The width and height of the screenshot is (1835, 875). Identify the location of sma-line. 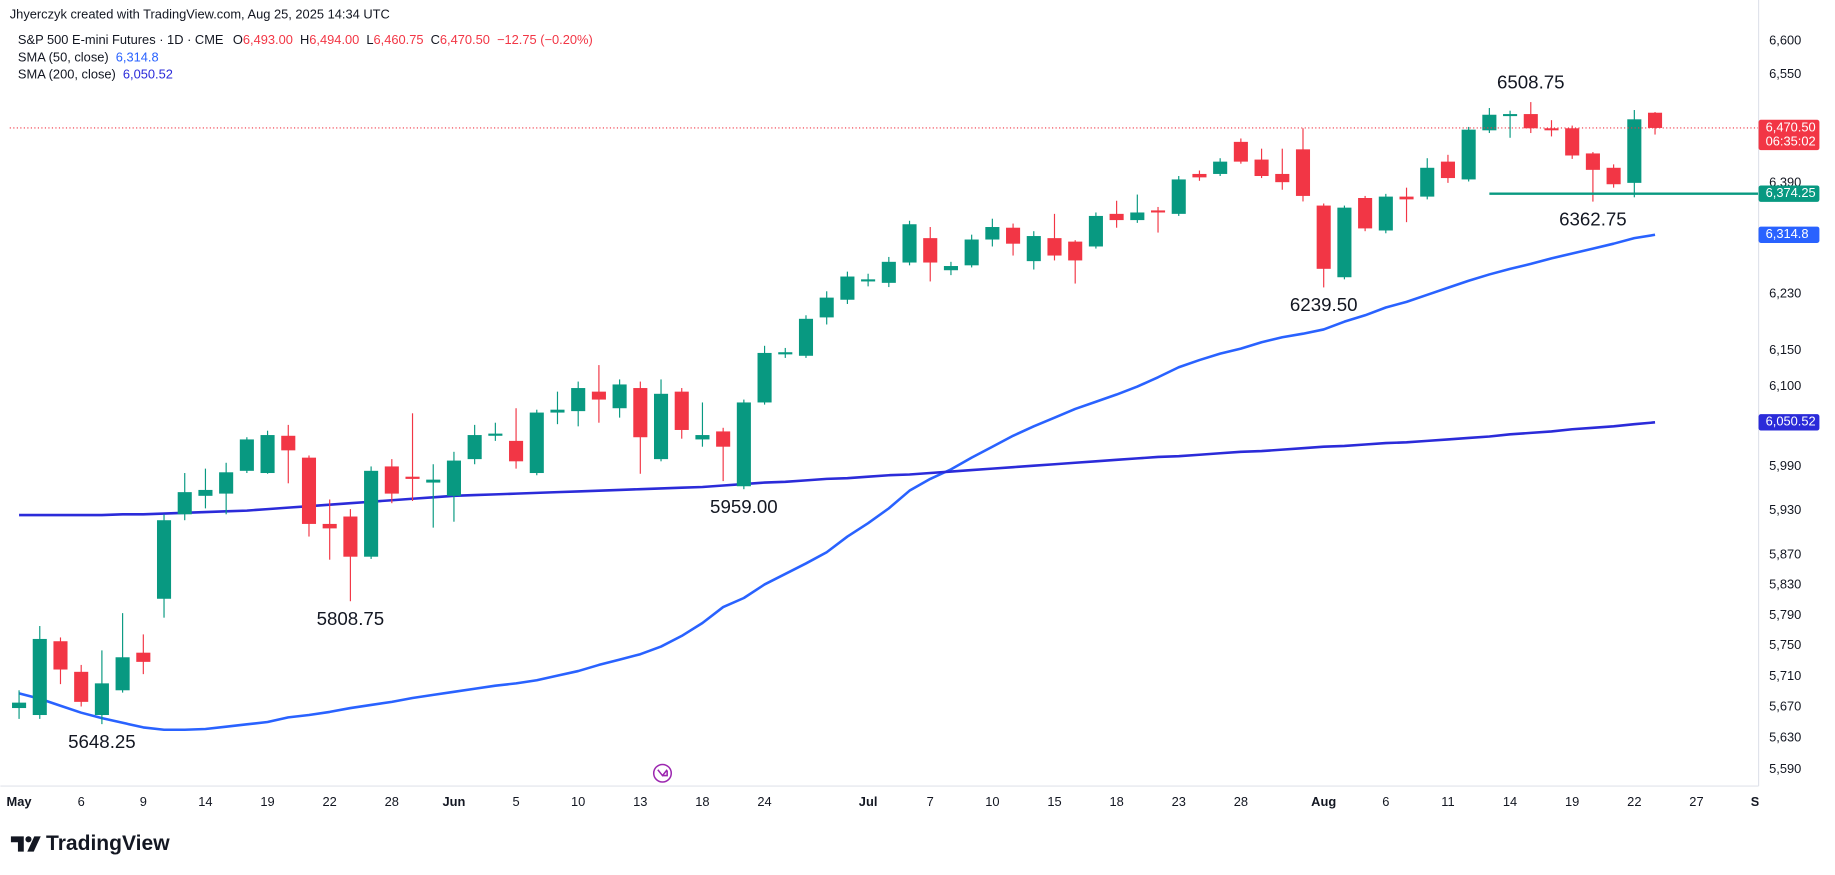
(837, 469).